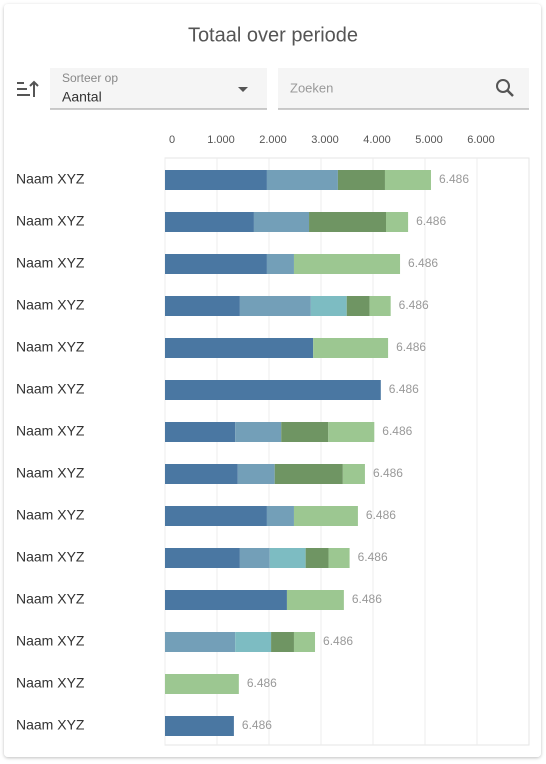  Describe the element at coordinates (273, 140) in the screenshot. I see `x-tick-label: 2.000` at that location.